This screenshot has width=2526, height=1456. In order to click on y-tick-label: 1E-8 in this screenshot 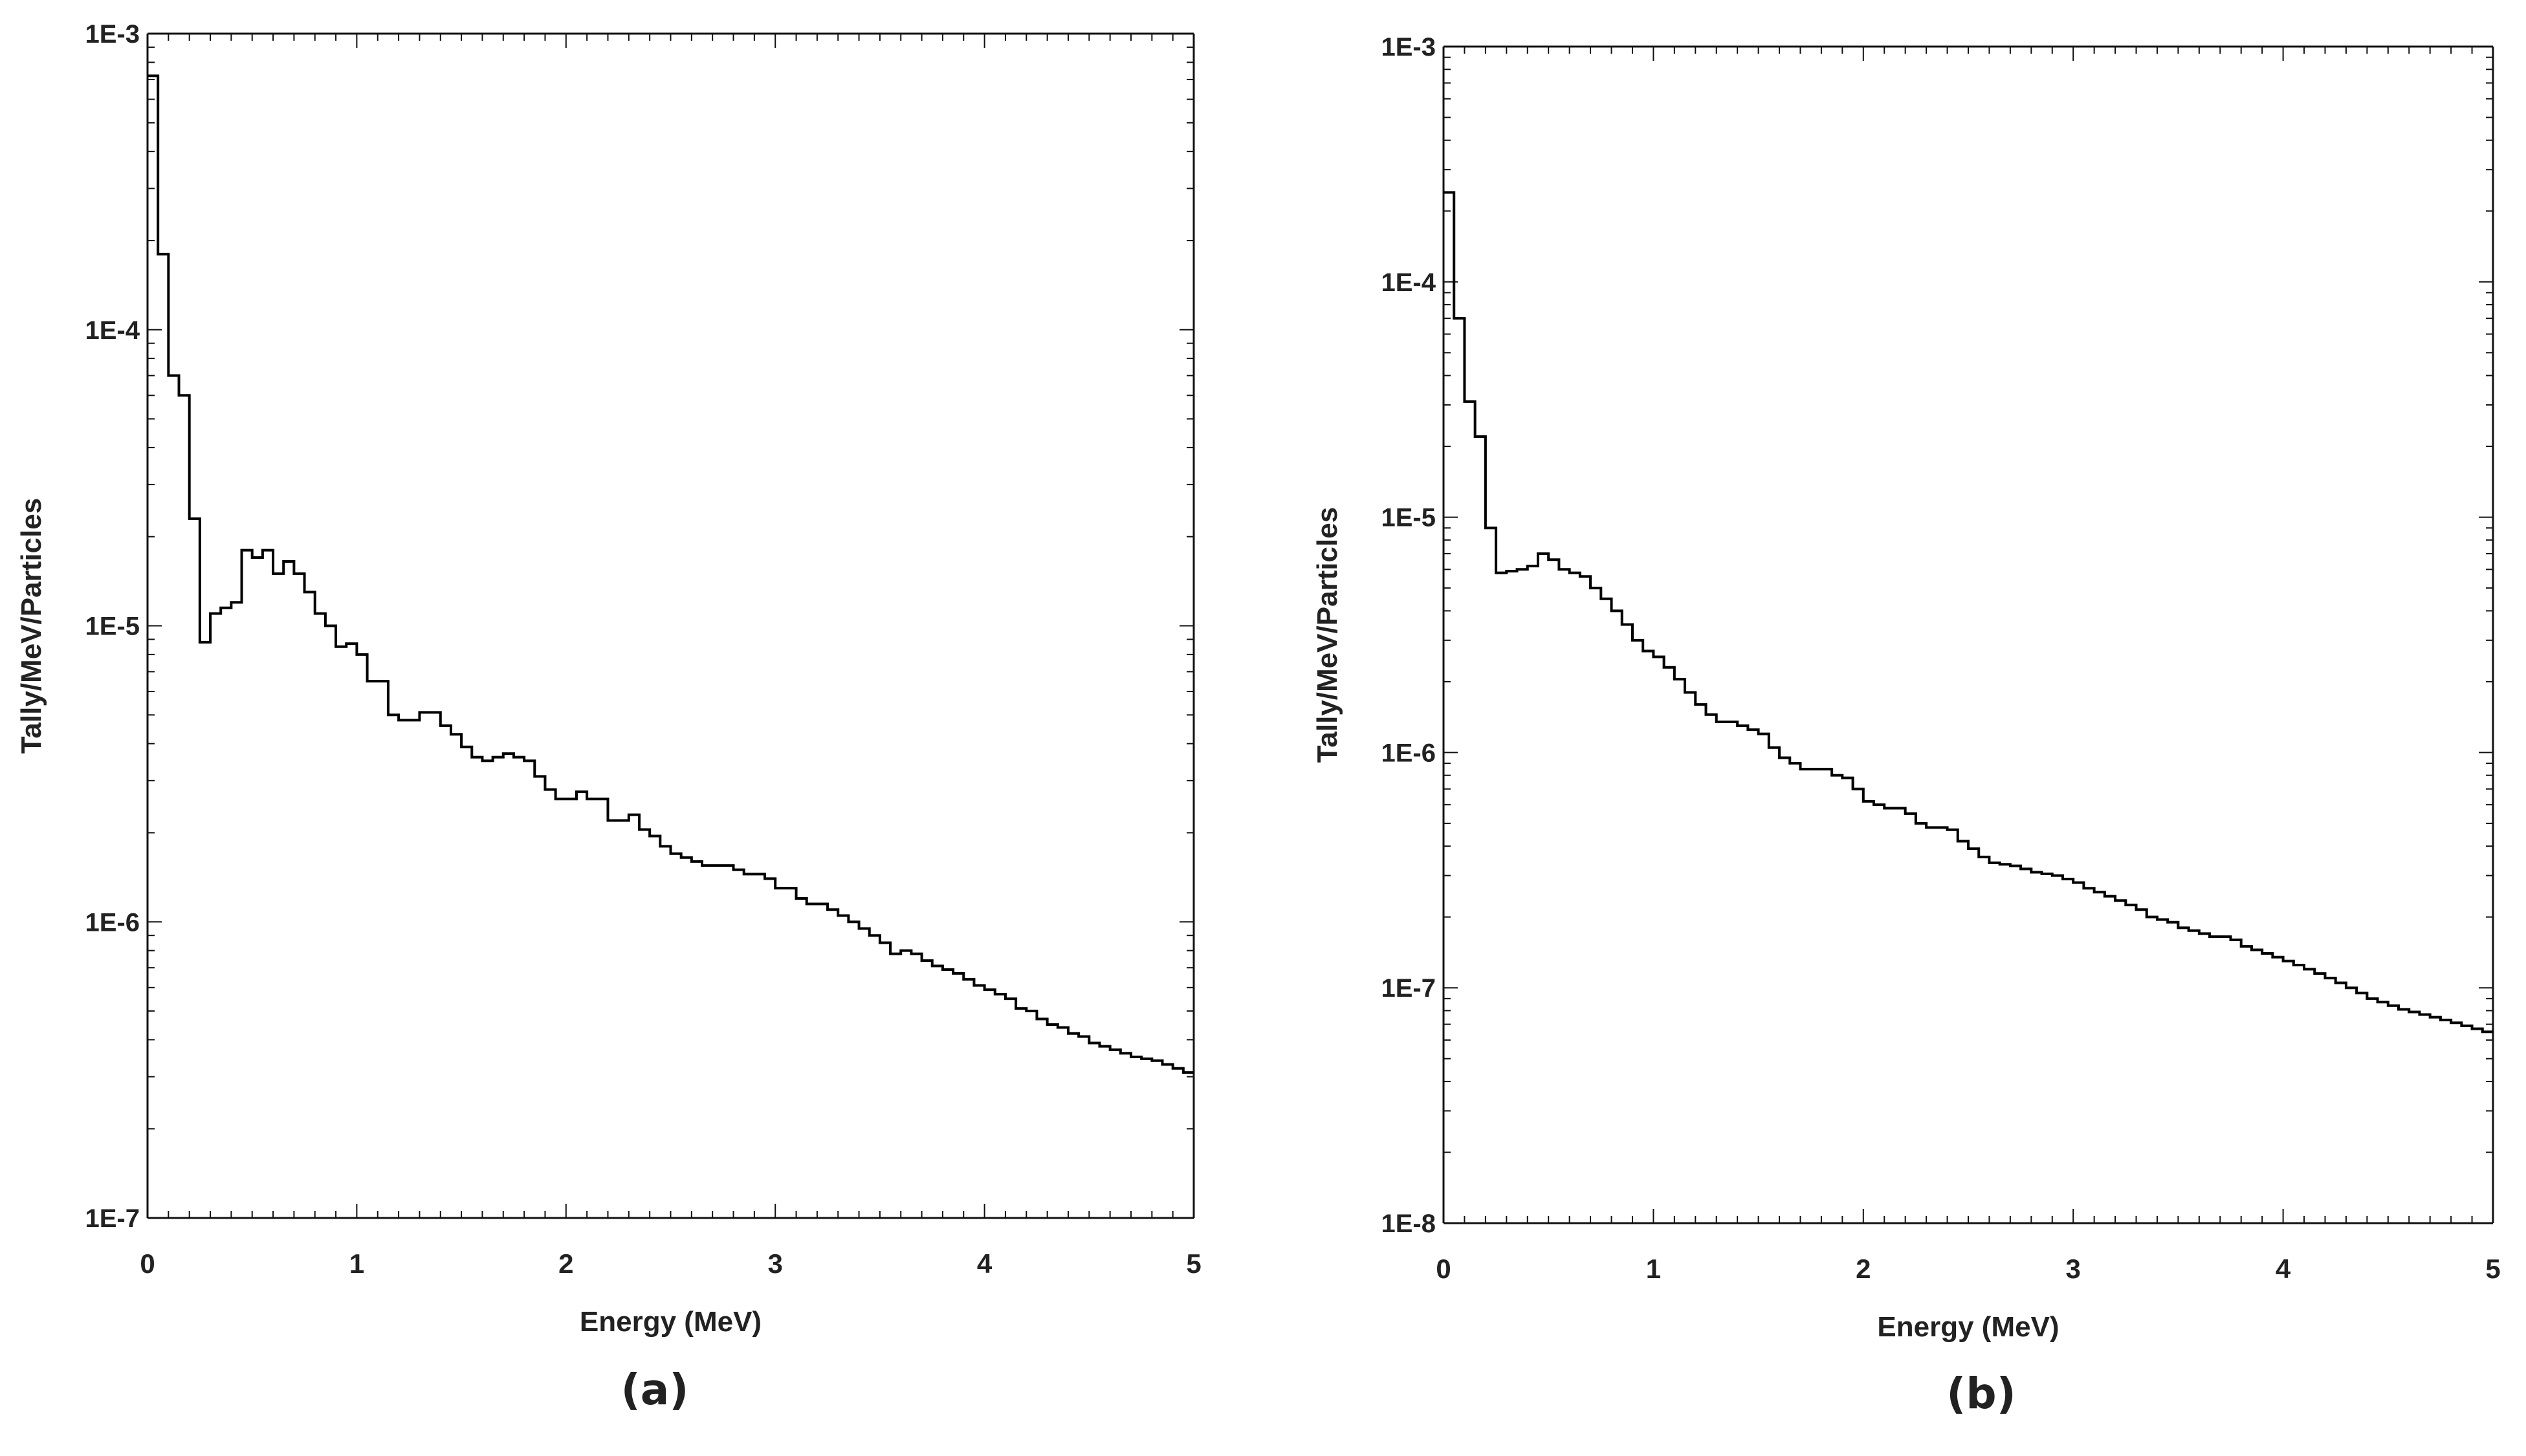, I will do `click(1408, 1224)`.